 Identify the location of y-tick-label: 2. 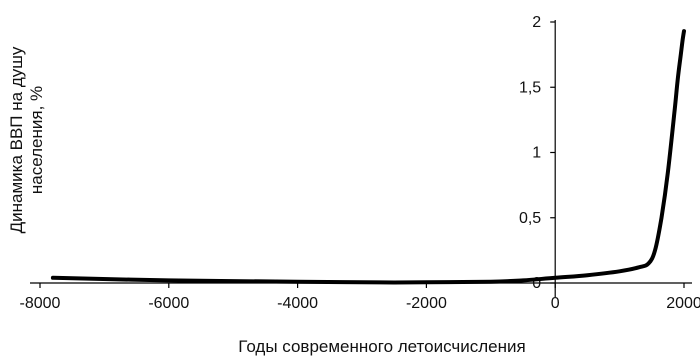
(536, 22).